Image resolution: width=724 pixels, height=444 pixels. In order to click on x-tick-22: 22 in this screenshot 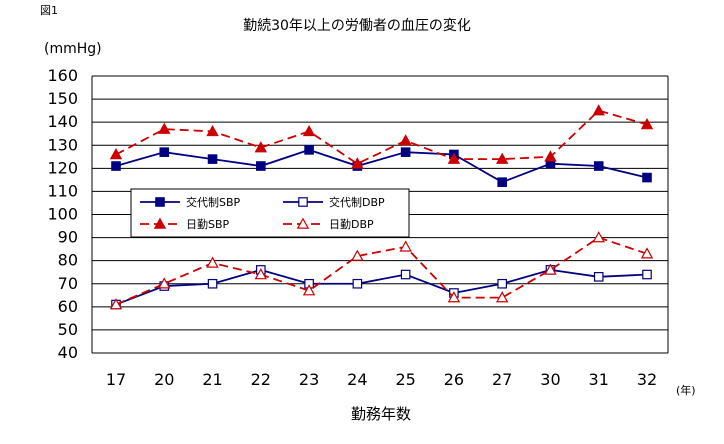, I will do `click(261, 379)`.